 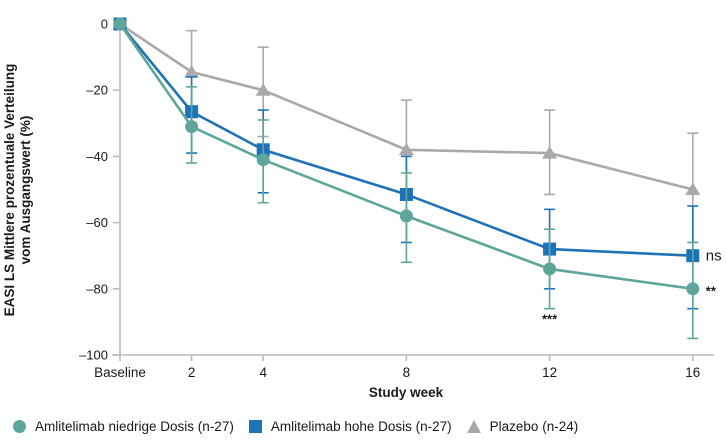 I want to click on legend-item-amlitelimab-hohe-dosis: Amlitelimab hohe Dosis (n-27), so click(x=350, y=426).